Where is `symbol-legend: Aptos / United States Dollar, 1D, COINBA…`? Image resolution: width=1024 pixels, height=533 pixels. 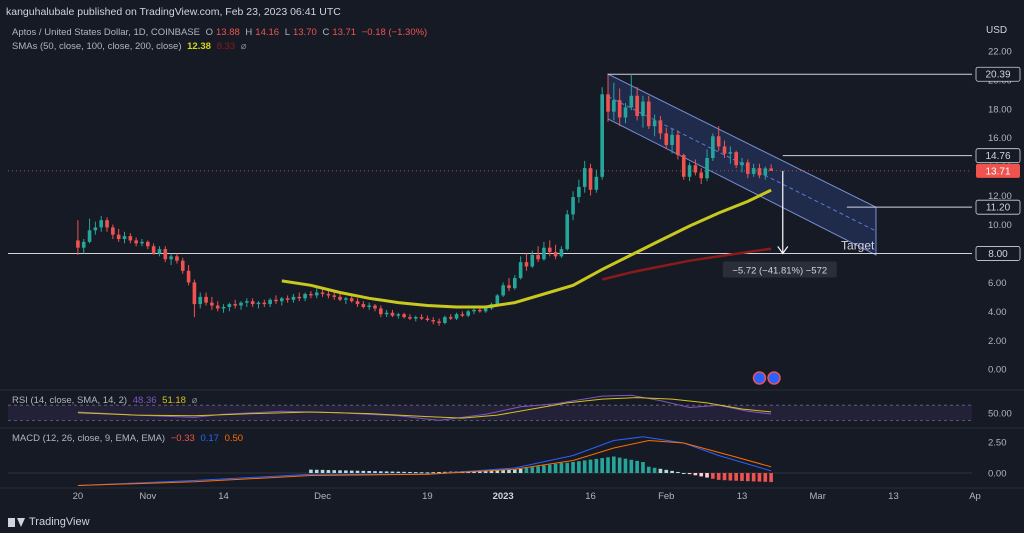 symbol-legend: Aptos / United States Dollar, 1D, COINBA… is located at coordinates (221, 32).